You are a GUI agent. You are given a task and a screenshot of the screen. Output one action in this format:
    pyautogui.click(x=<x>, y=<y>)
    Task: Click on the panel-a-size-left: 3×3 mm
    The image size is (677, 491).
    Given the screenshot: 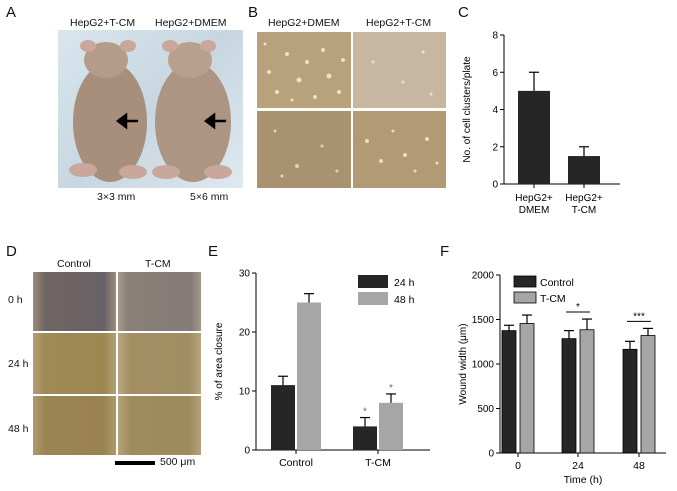 What is the action you would take?
    pyautogui.click(x=116, y=197)
    